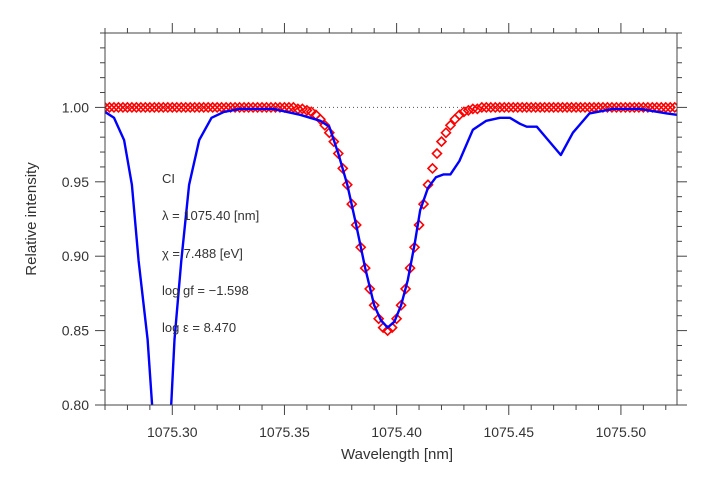 This screenshot has width=709, height=477. What do you see at coordinates (508, 432) in the screenshot?
I see `x-tick-label: 1075.45` at bounding box center [508, 432].